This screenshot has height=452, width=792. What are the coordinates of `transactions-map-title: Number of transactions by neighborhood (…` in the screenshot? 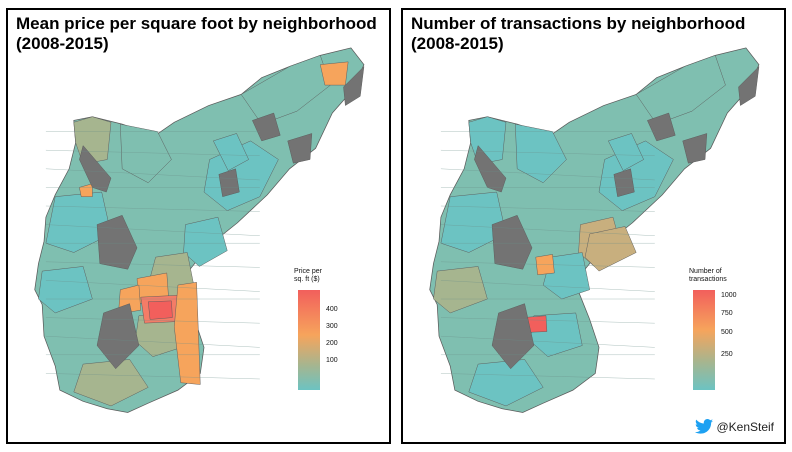 It's located at (578, 33).